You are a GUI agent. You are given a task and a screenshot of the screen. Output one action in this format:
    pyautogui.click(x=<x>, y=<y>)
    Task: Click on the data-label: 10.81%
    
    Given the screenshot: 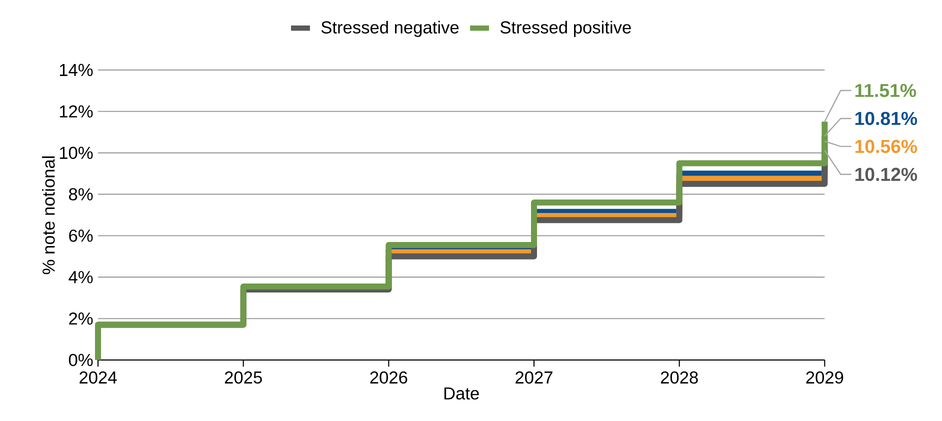 What is the action you would take?
    pyautogui.click(x=886, y=119)
    